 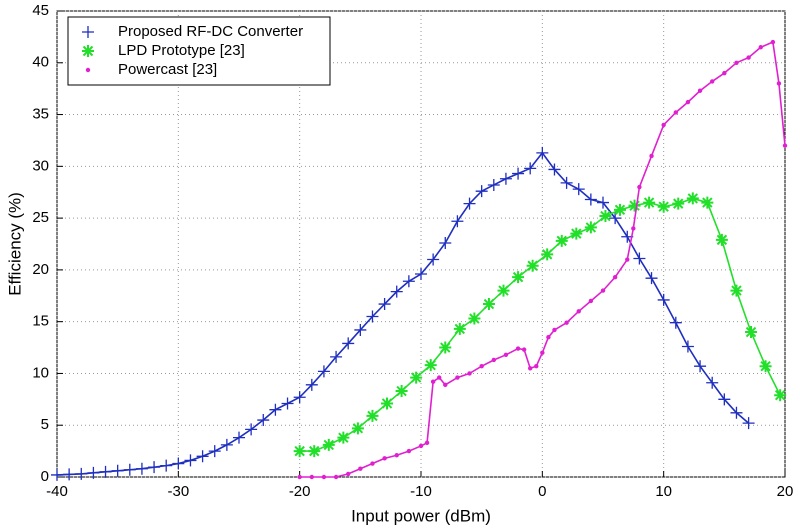 I want to click on x-tick-label: -40, so click(x=57, y=491).